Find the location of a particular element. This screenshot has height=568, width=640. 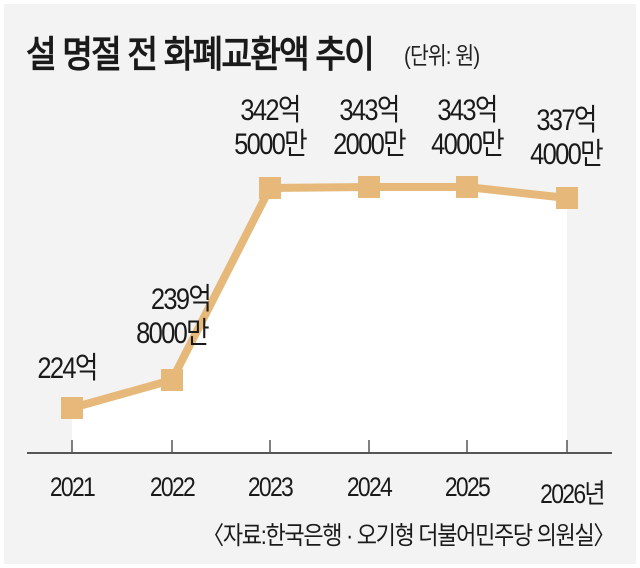

x-tick-label-2026: 2026년 is located at coordinates (572, 494).